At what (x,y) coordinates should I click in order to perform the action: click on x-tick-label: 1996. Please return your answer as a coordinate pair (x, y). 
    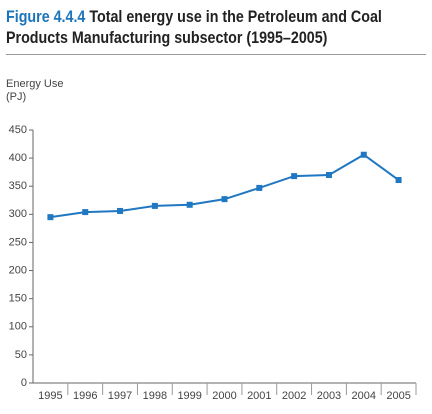
    Looking at the image, I should click on (85, 396).